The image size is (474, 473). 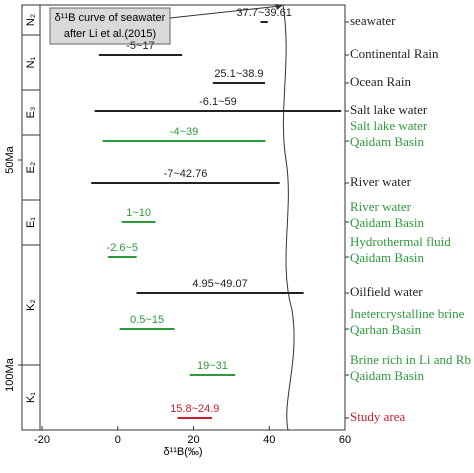 What do you see at coordinates (288, 217) in the screenshot?
I see `seawater-curve` at bounding box center [288, 217].